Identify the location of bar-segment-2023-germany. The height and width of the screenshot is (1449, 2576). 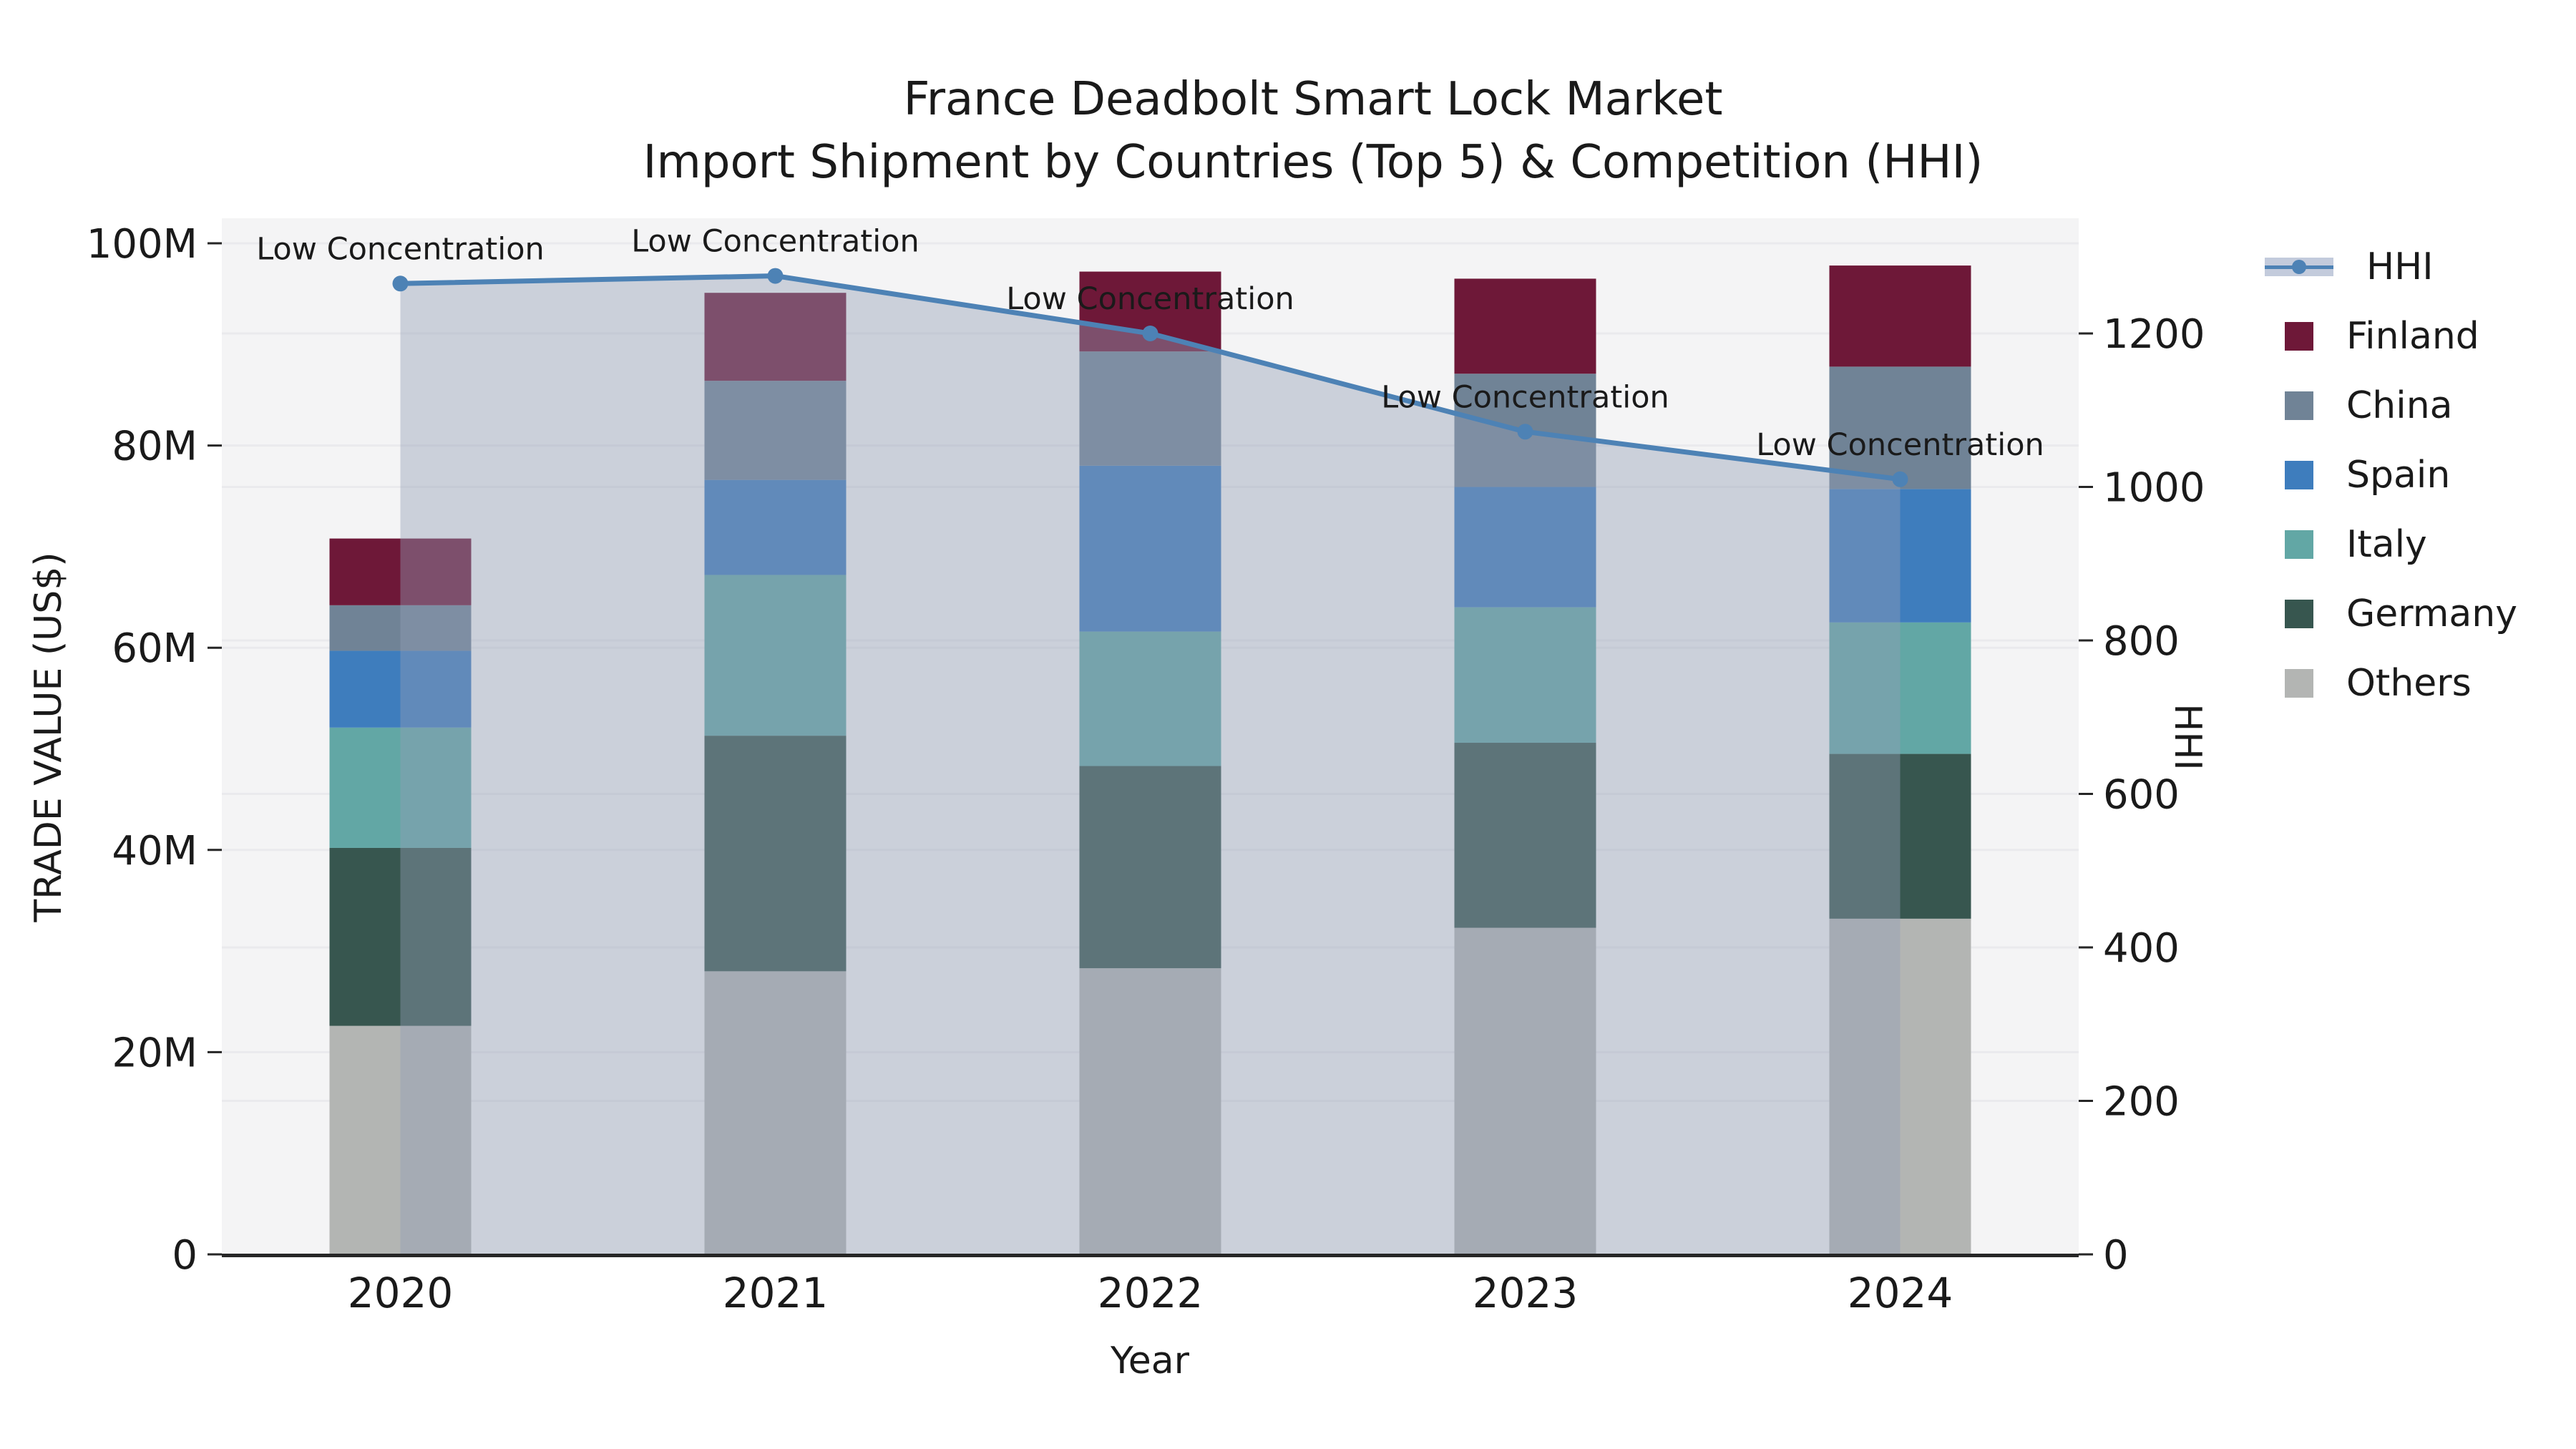
(1525, 835).